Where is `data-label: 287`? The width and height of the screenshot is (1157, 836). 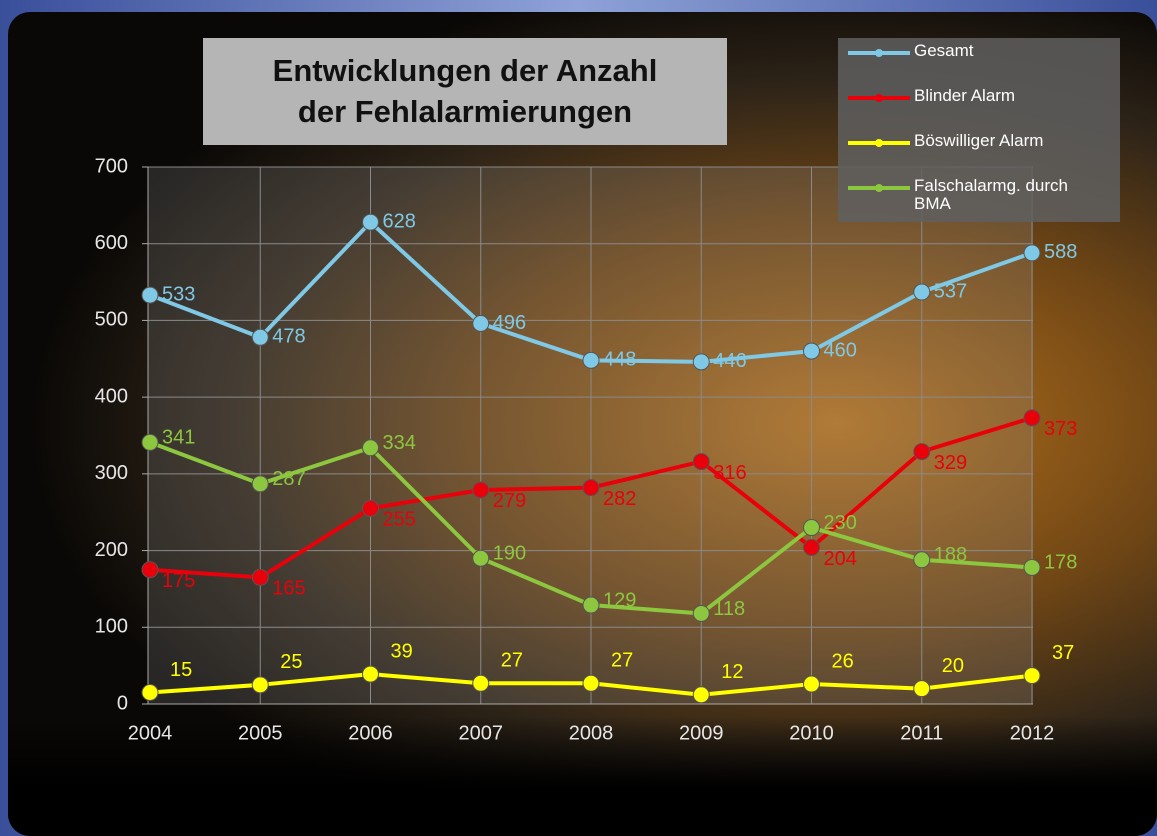
data-label: 287 is located at coordinates (288, 479).